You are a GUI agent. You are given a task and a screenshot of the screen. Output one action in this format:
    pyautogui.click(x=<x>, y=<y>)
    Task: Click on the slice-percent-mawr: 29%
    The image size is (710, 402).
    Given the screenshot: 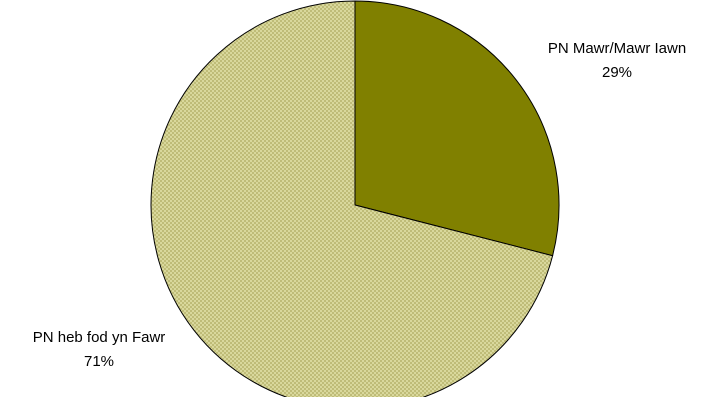 What is the action you would take?
    pyautogui.click(x=617, y=72)
    